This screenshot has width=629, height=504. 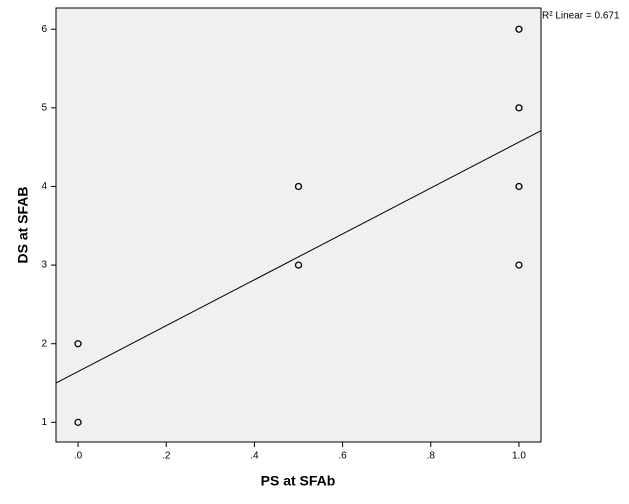 I want to click on x-tick-label: .0, so click(x=78, y=456).